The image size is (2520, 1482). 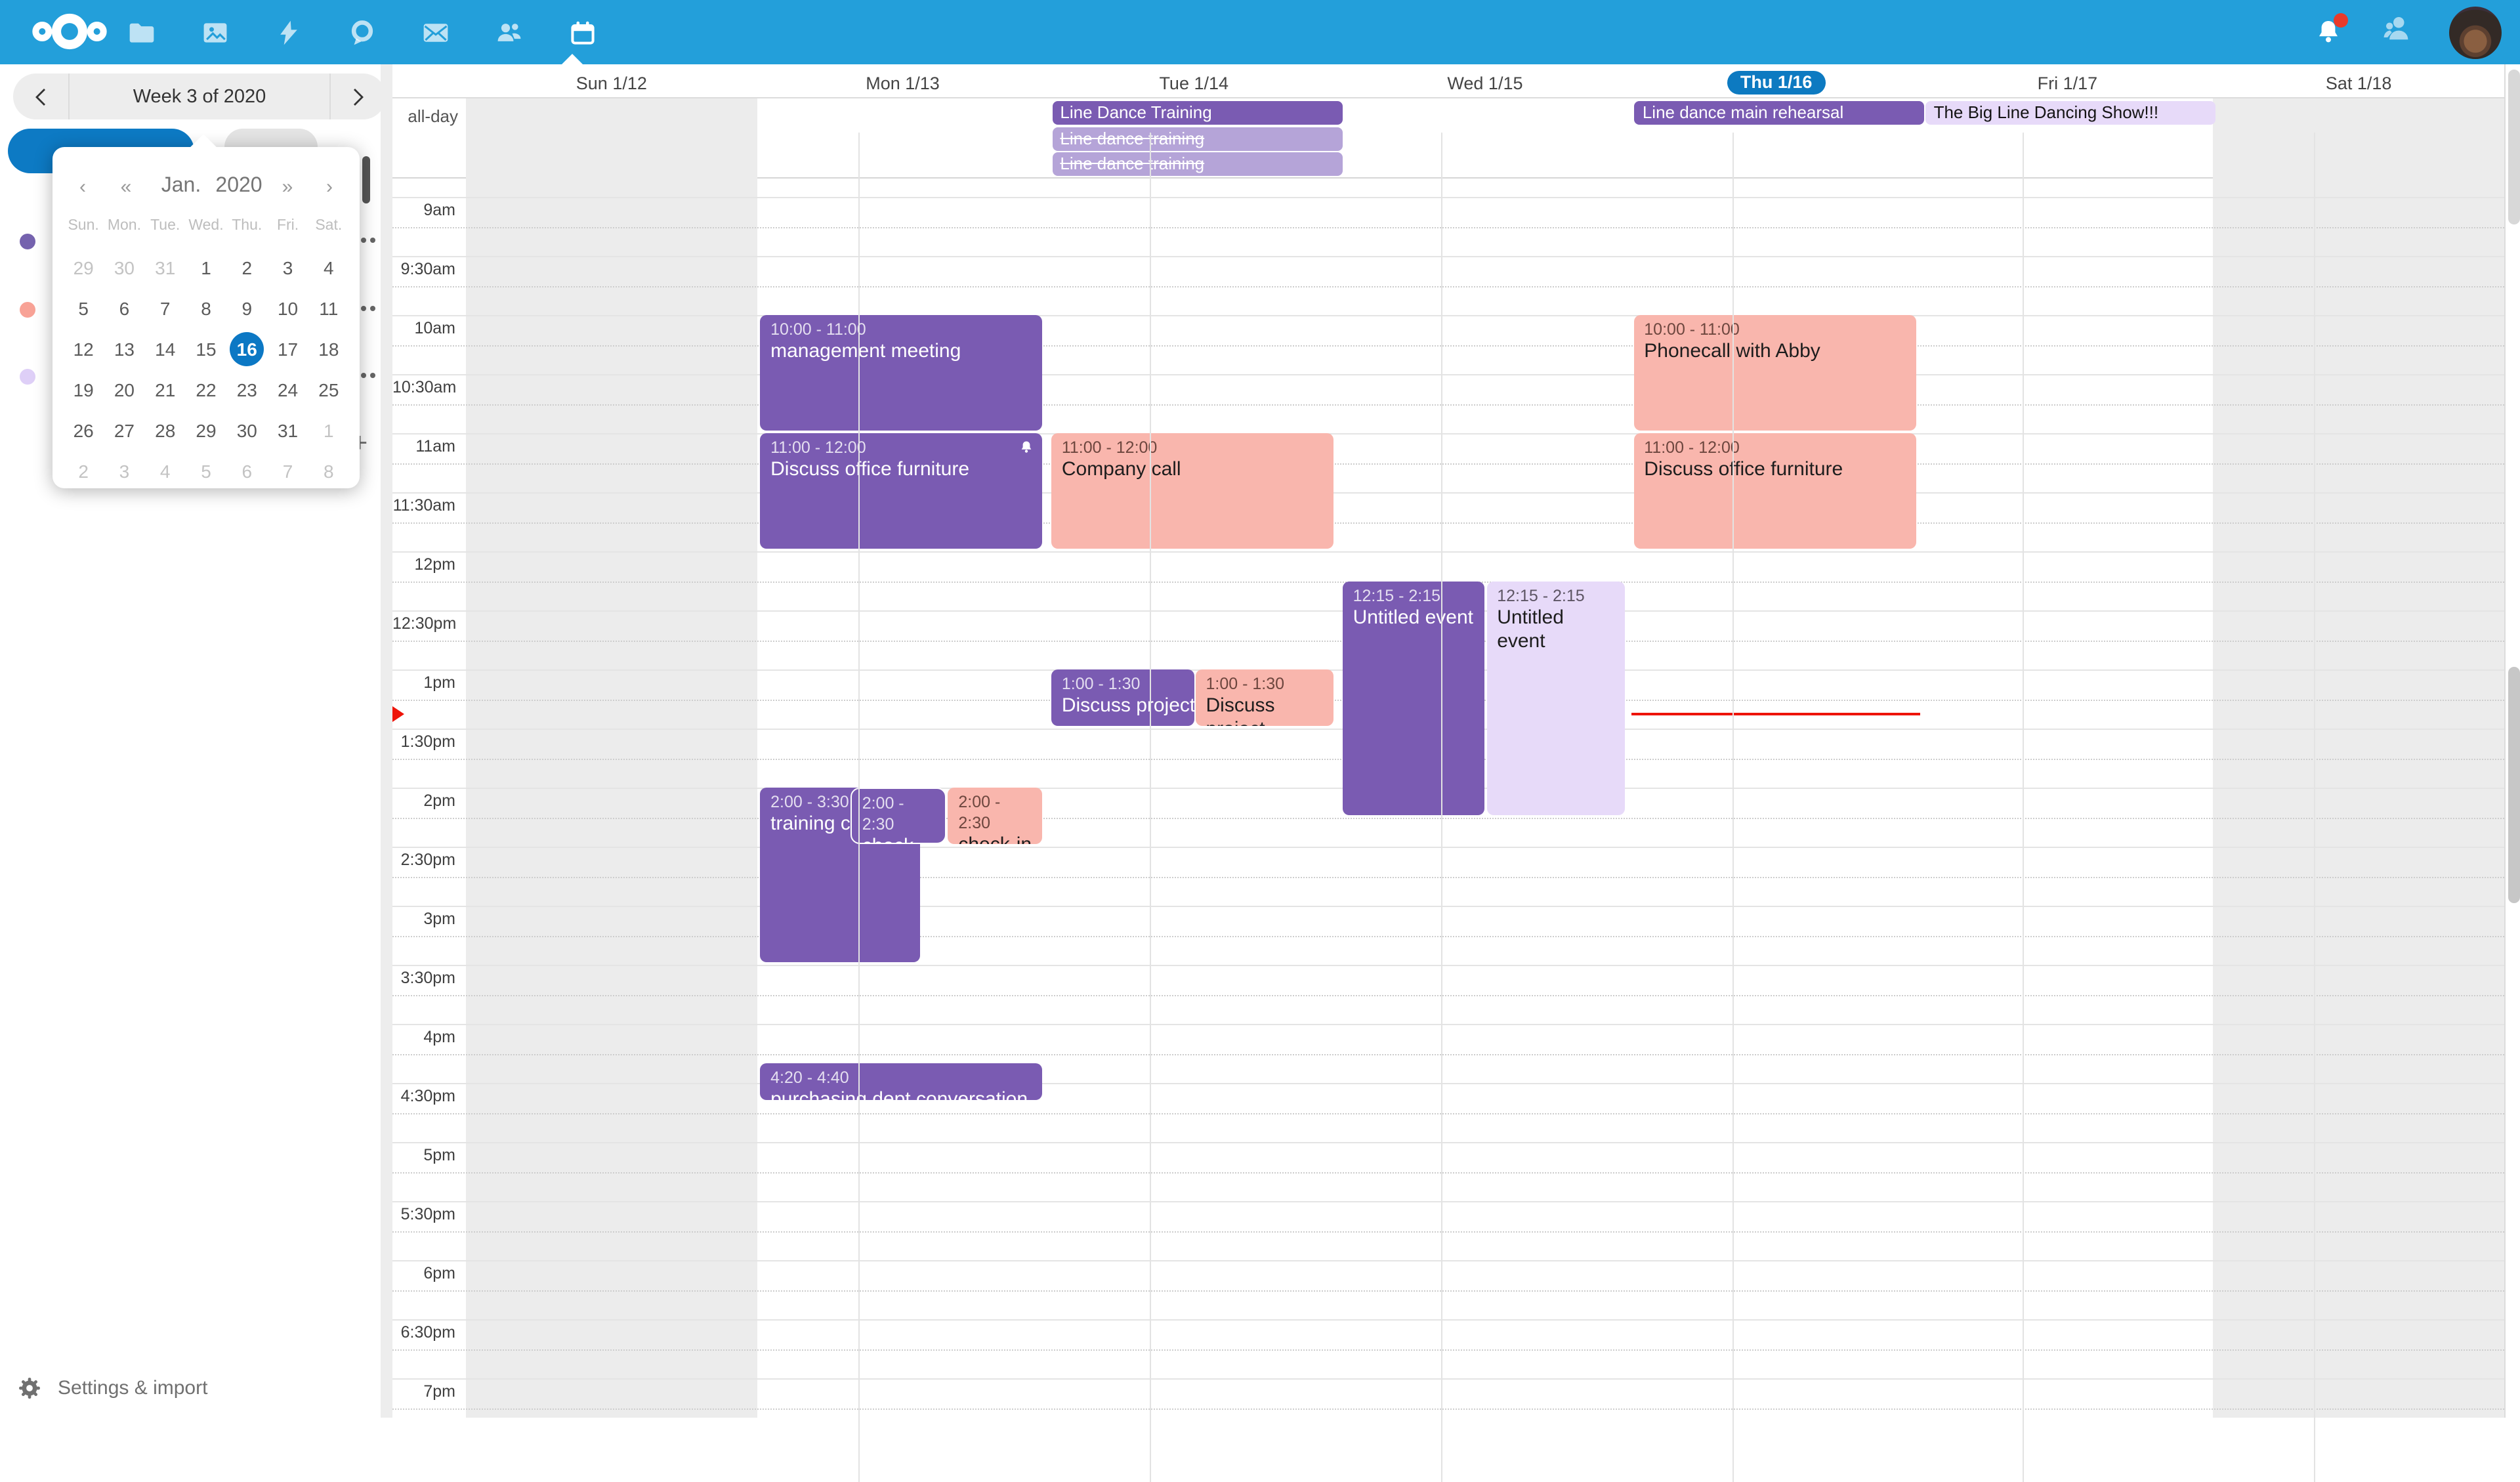 What do you see at coordinates (246, 348) in the screenshot?
I see `date-cell: 16` at bounding box center [246, 348].